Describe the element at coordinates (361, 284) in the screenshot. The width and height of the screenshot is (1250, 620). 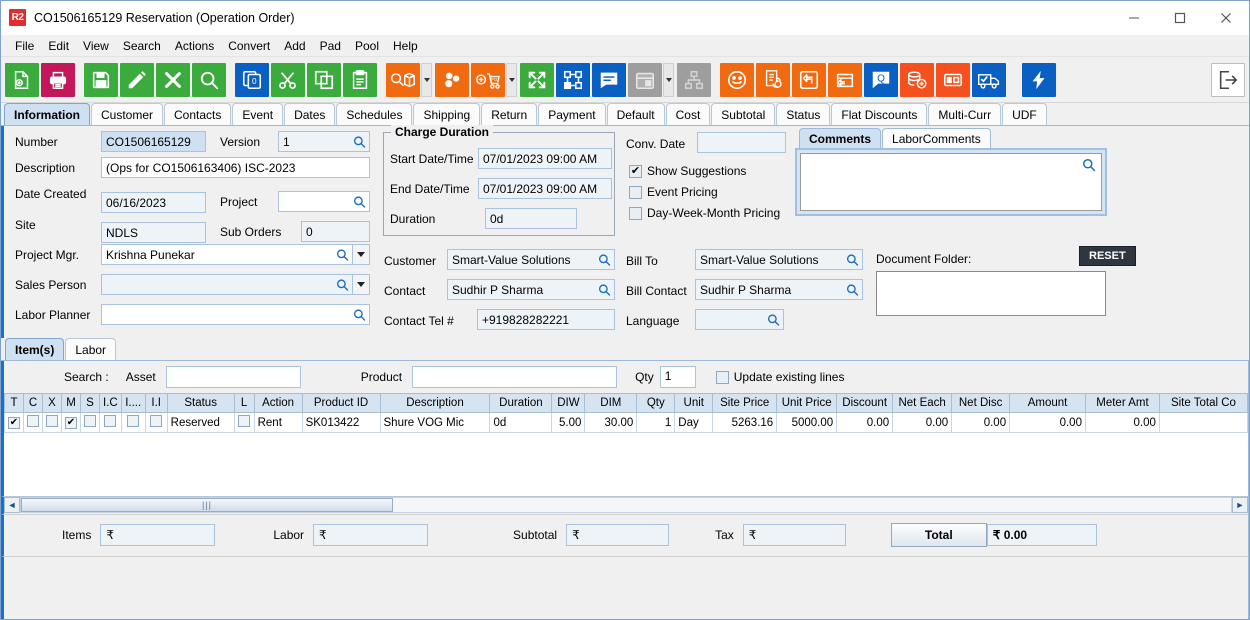
I see `sales-person-dropdown-arrow-icon` at that location.